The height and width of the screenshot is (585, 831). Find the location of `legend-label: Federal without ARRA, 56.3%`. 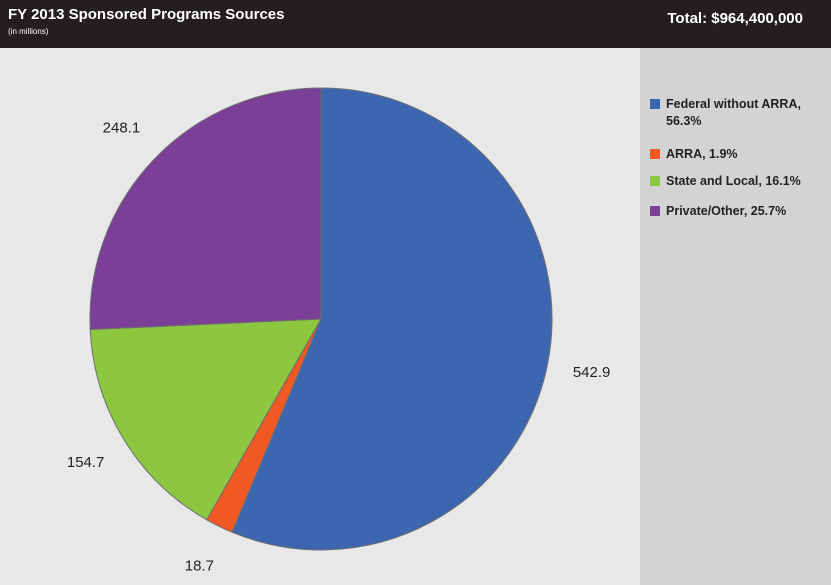

legend-label: Federal without ARRA, 56.3% is located at coordinates (733, 112).